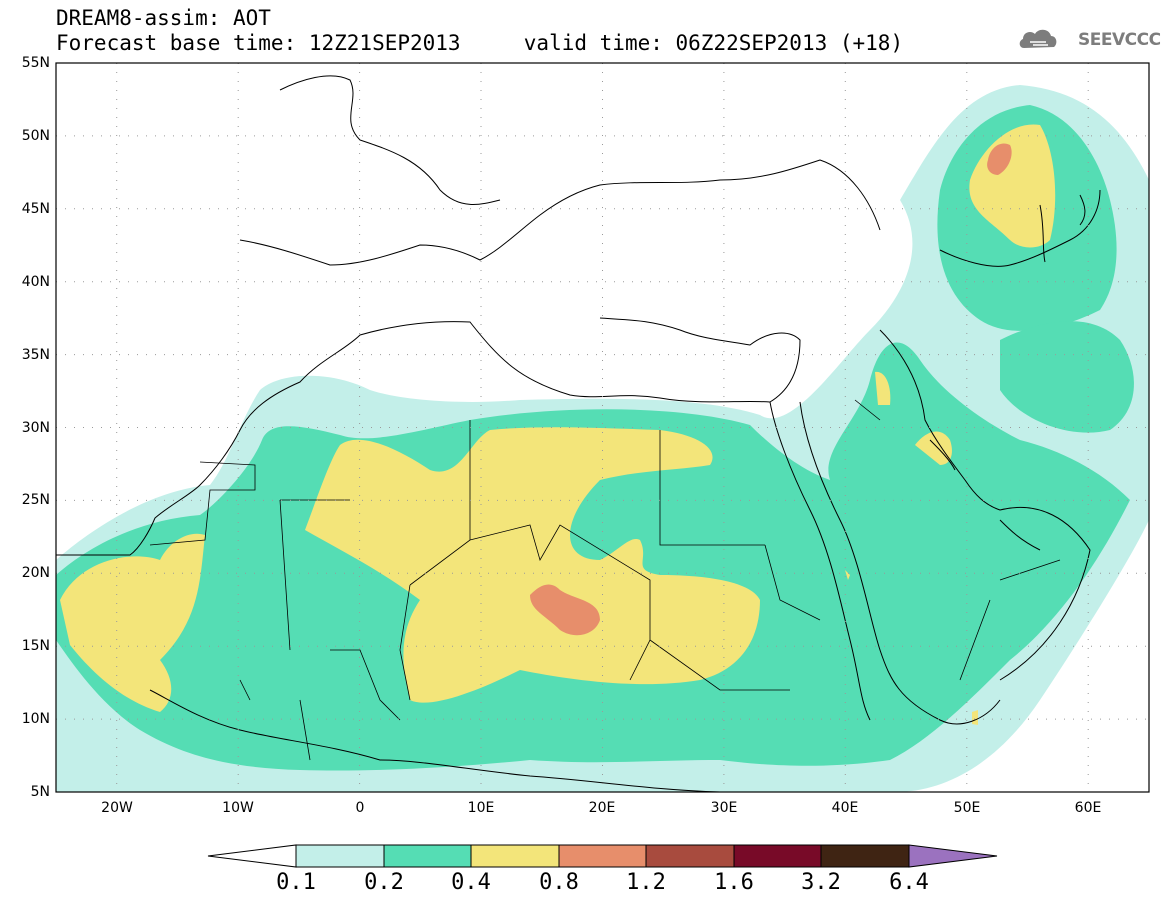 Image resolution: width=1165 pixels, height=905 pixels. Describe the element at coordinates (296, 882) in the screenshot. I see `colorbar-label: 0.1` at that location.